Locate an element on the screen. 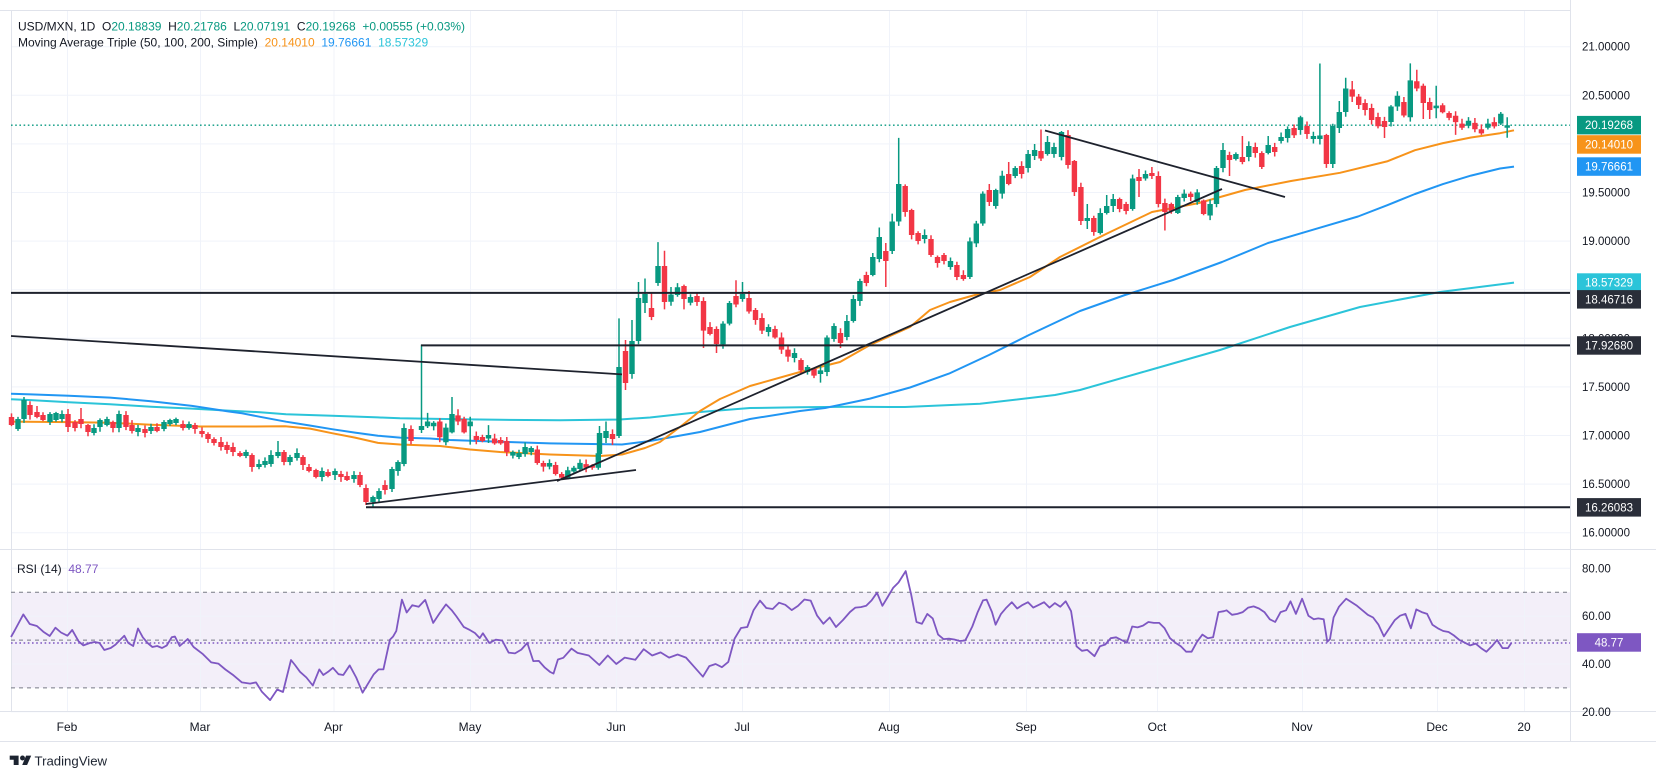 The height and width of the screenshot is (779, 1656). svg-text: 48.77 is located at coordinates (1609, 644).